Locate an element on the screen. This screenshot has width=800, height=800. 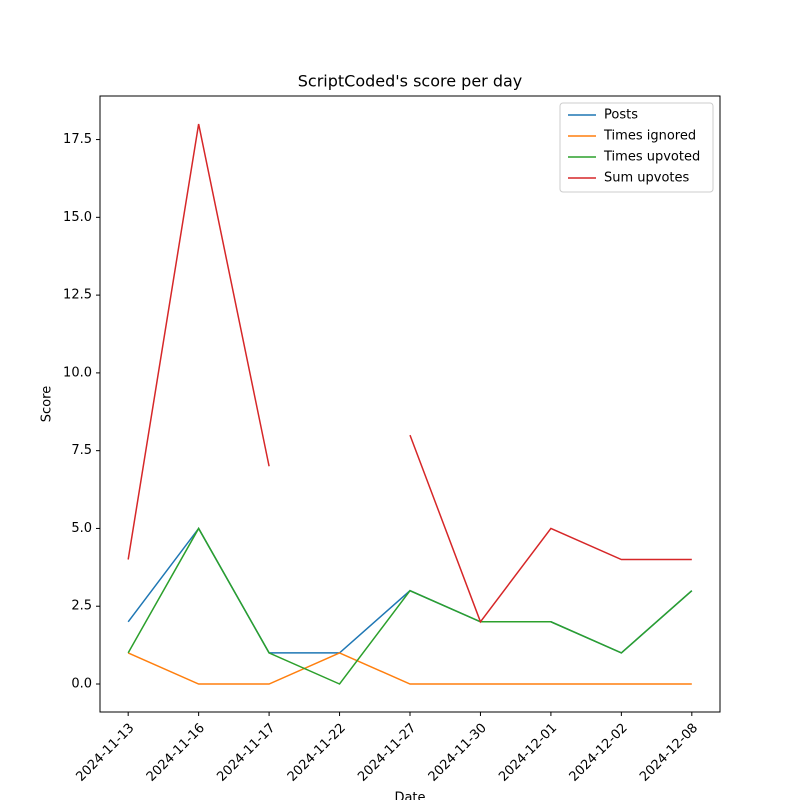
legend-label: Times upvoted is located at coordinates (651, 157).